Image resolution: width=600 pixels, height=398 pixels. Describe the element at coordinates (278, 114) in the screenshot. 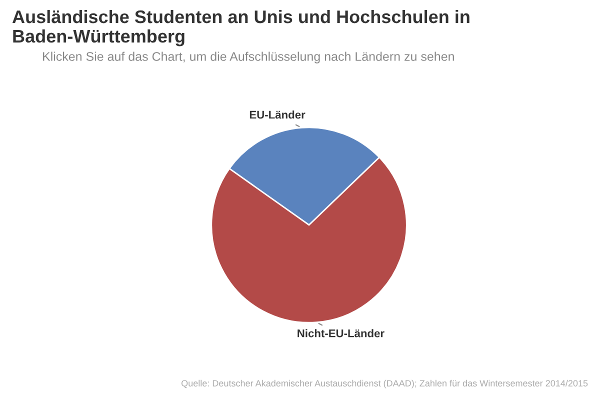

I see `slice-label: EU-Länder` at that location.